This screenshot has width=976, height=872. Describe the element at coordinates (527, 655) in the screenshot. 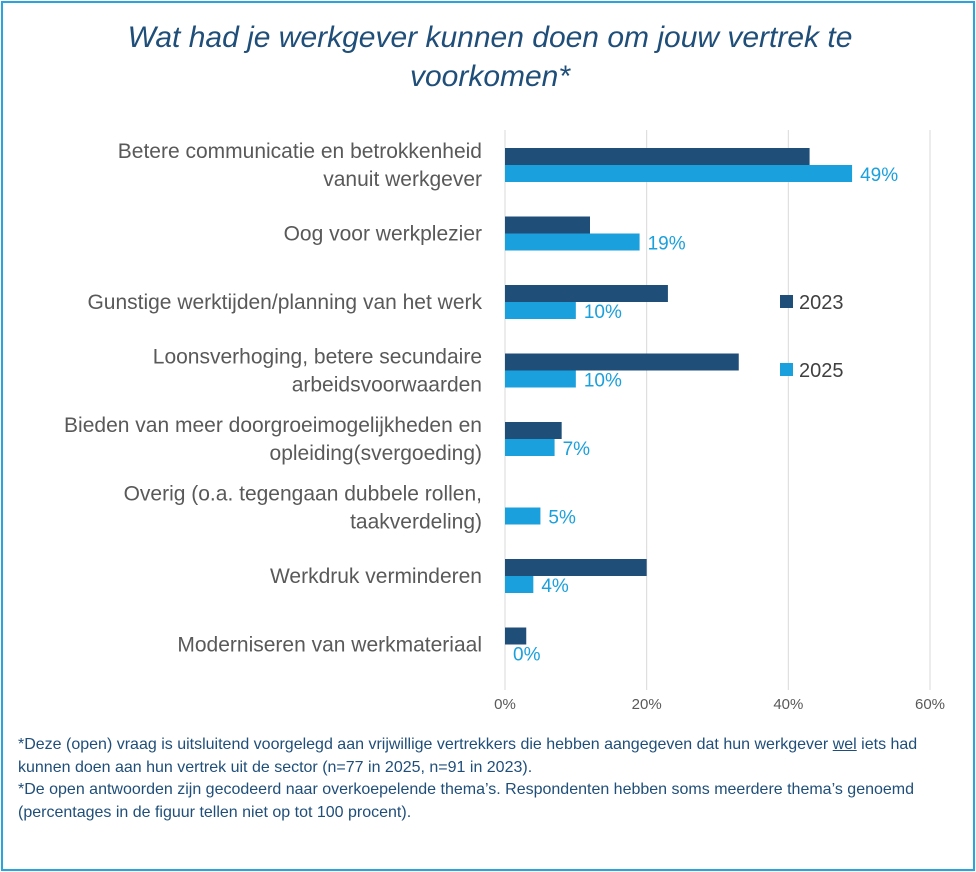

I see `data-label: 0%` at that location.